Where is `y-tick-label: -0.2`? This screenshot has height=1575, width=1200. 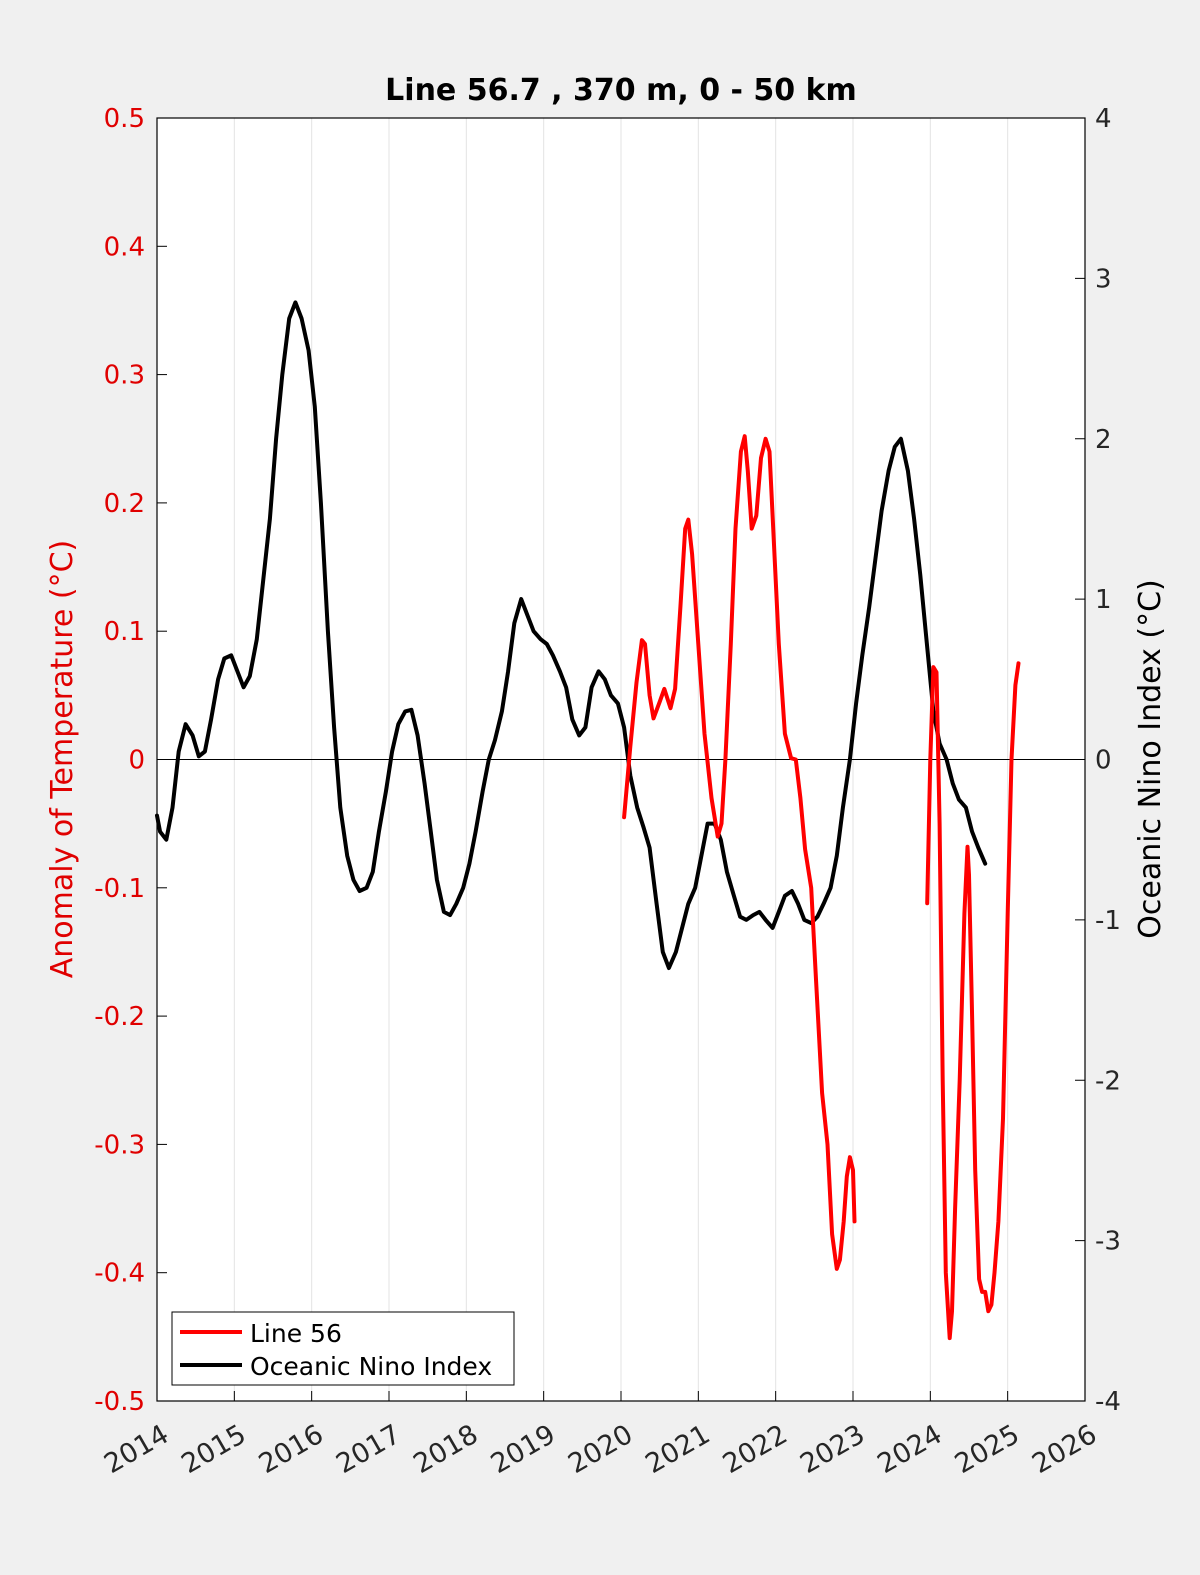 y-tick-label: -0.2 is located at coordinates (119, 1017).